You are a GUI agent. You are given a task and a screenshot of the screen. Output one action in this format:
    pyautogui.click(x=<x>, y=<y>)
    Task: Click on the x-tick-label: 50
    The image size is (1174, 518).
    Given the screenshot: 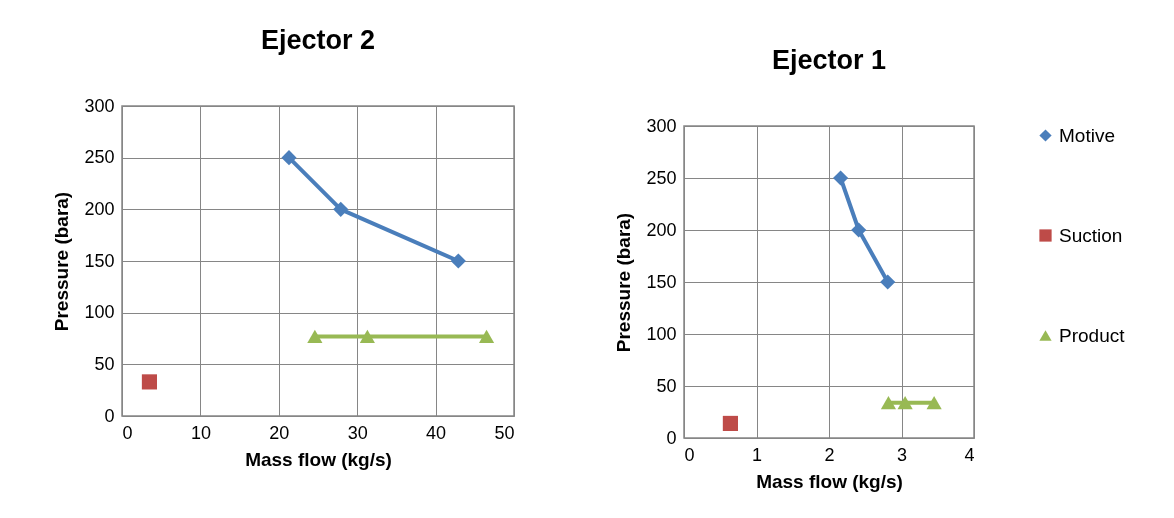 What is the action you would take?
    pyautogui.click(x=504, y=432)
    